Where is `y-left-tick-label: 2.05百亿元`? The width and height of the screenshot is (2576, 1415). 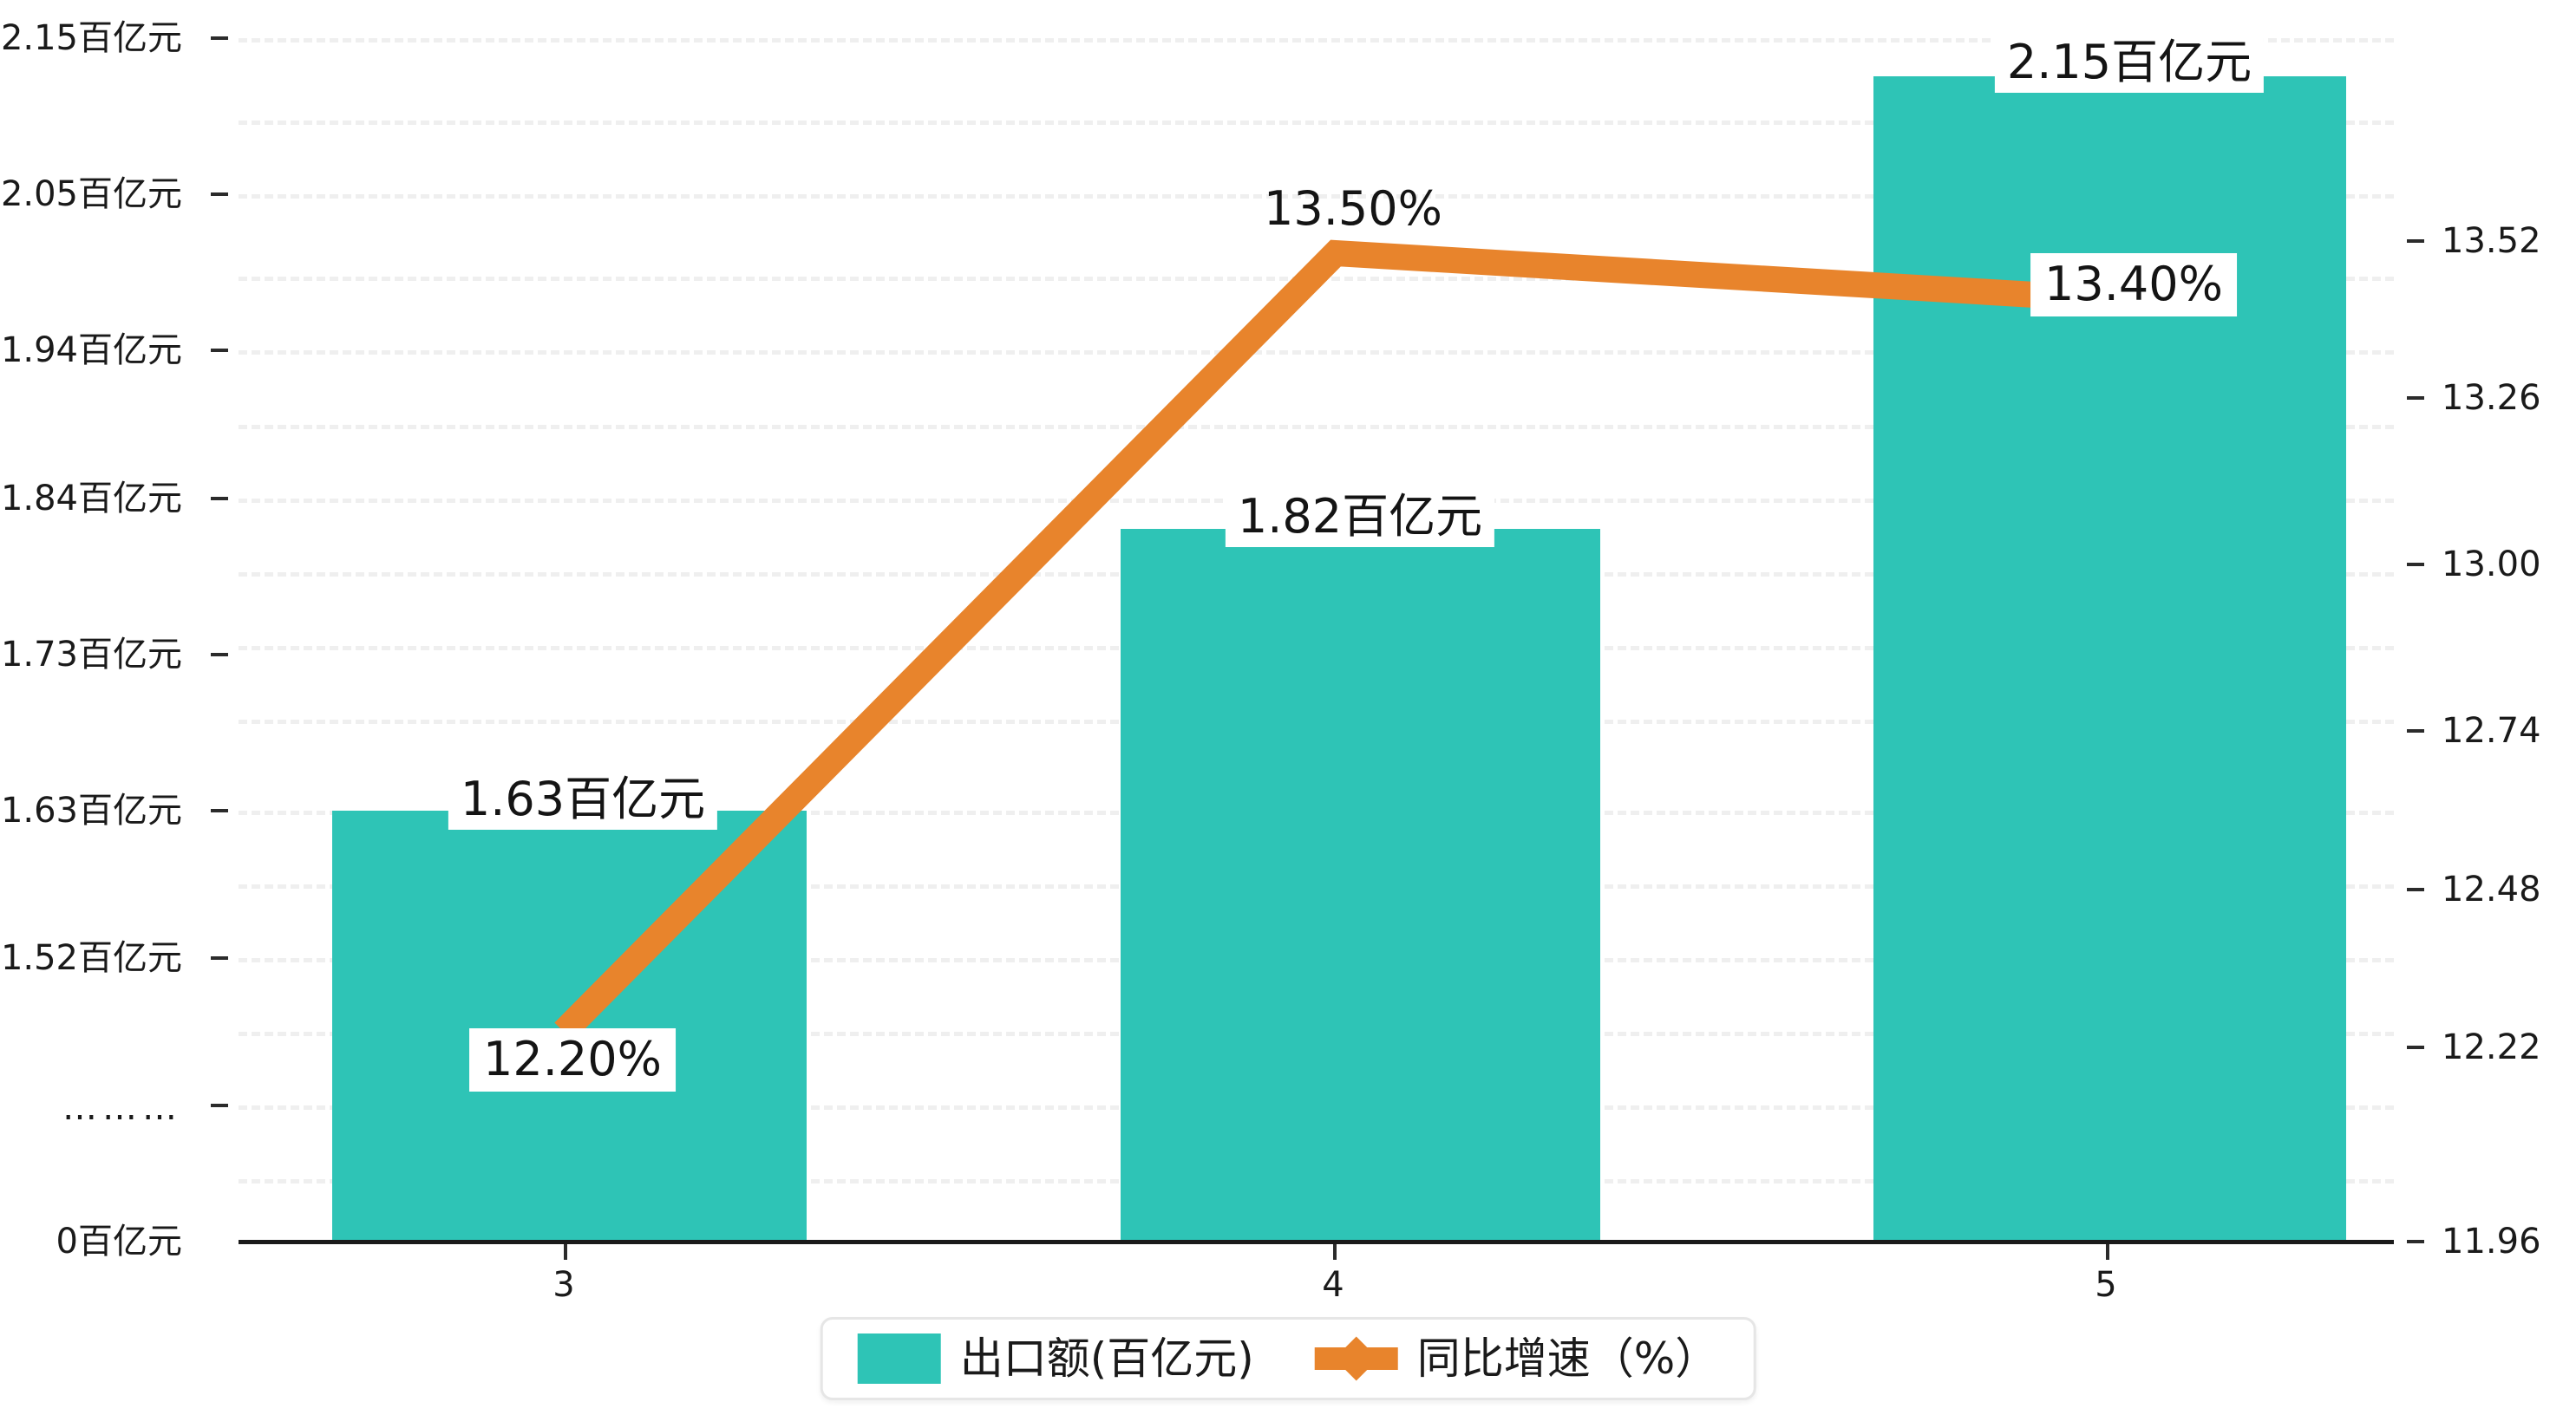
y-left-tick-label: 2.05百亿元 is located at coordinates (91, 194).